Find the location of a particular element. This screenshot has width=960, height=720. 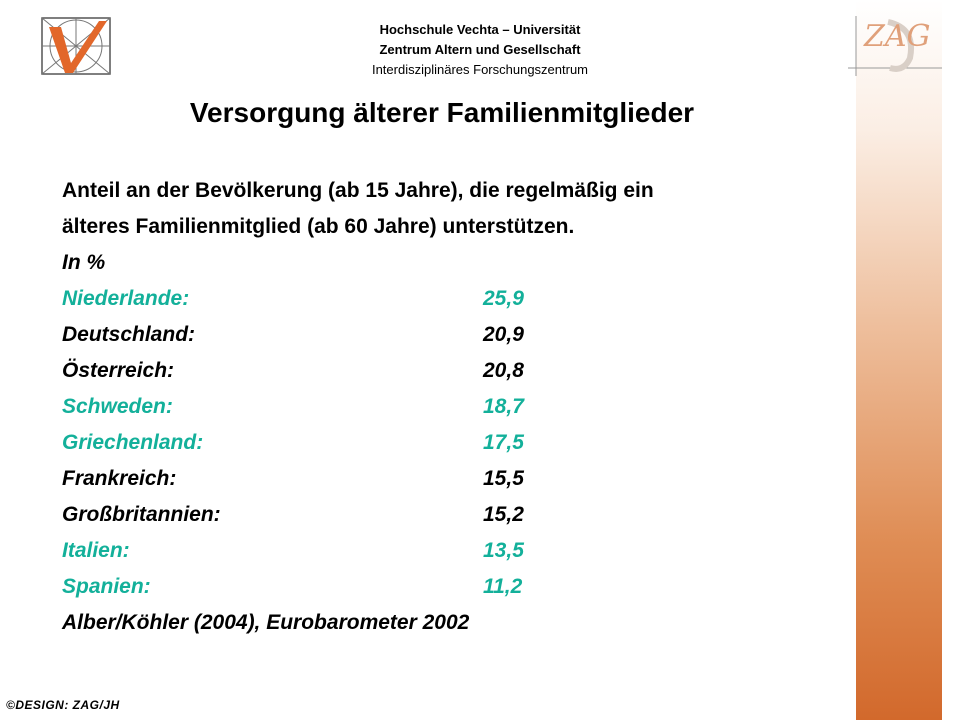

country-row: Griechenland: 17,5 is located at coordinates (452, 443).